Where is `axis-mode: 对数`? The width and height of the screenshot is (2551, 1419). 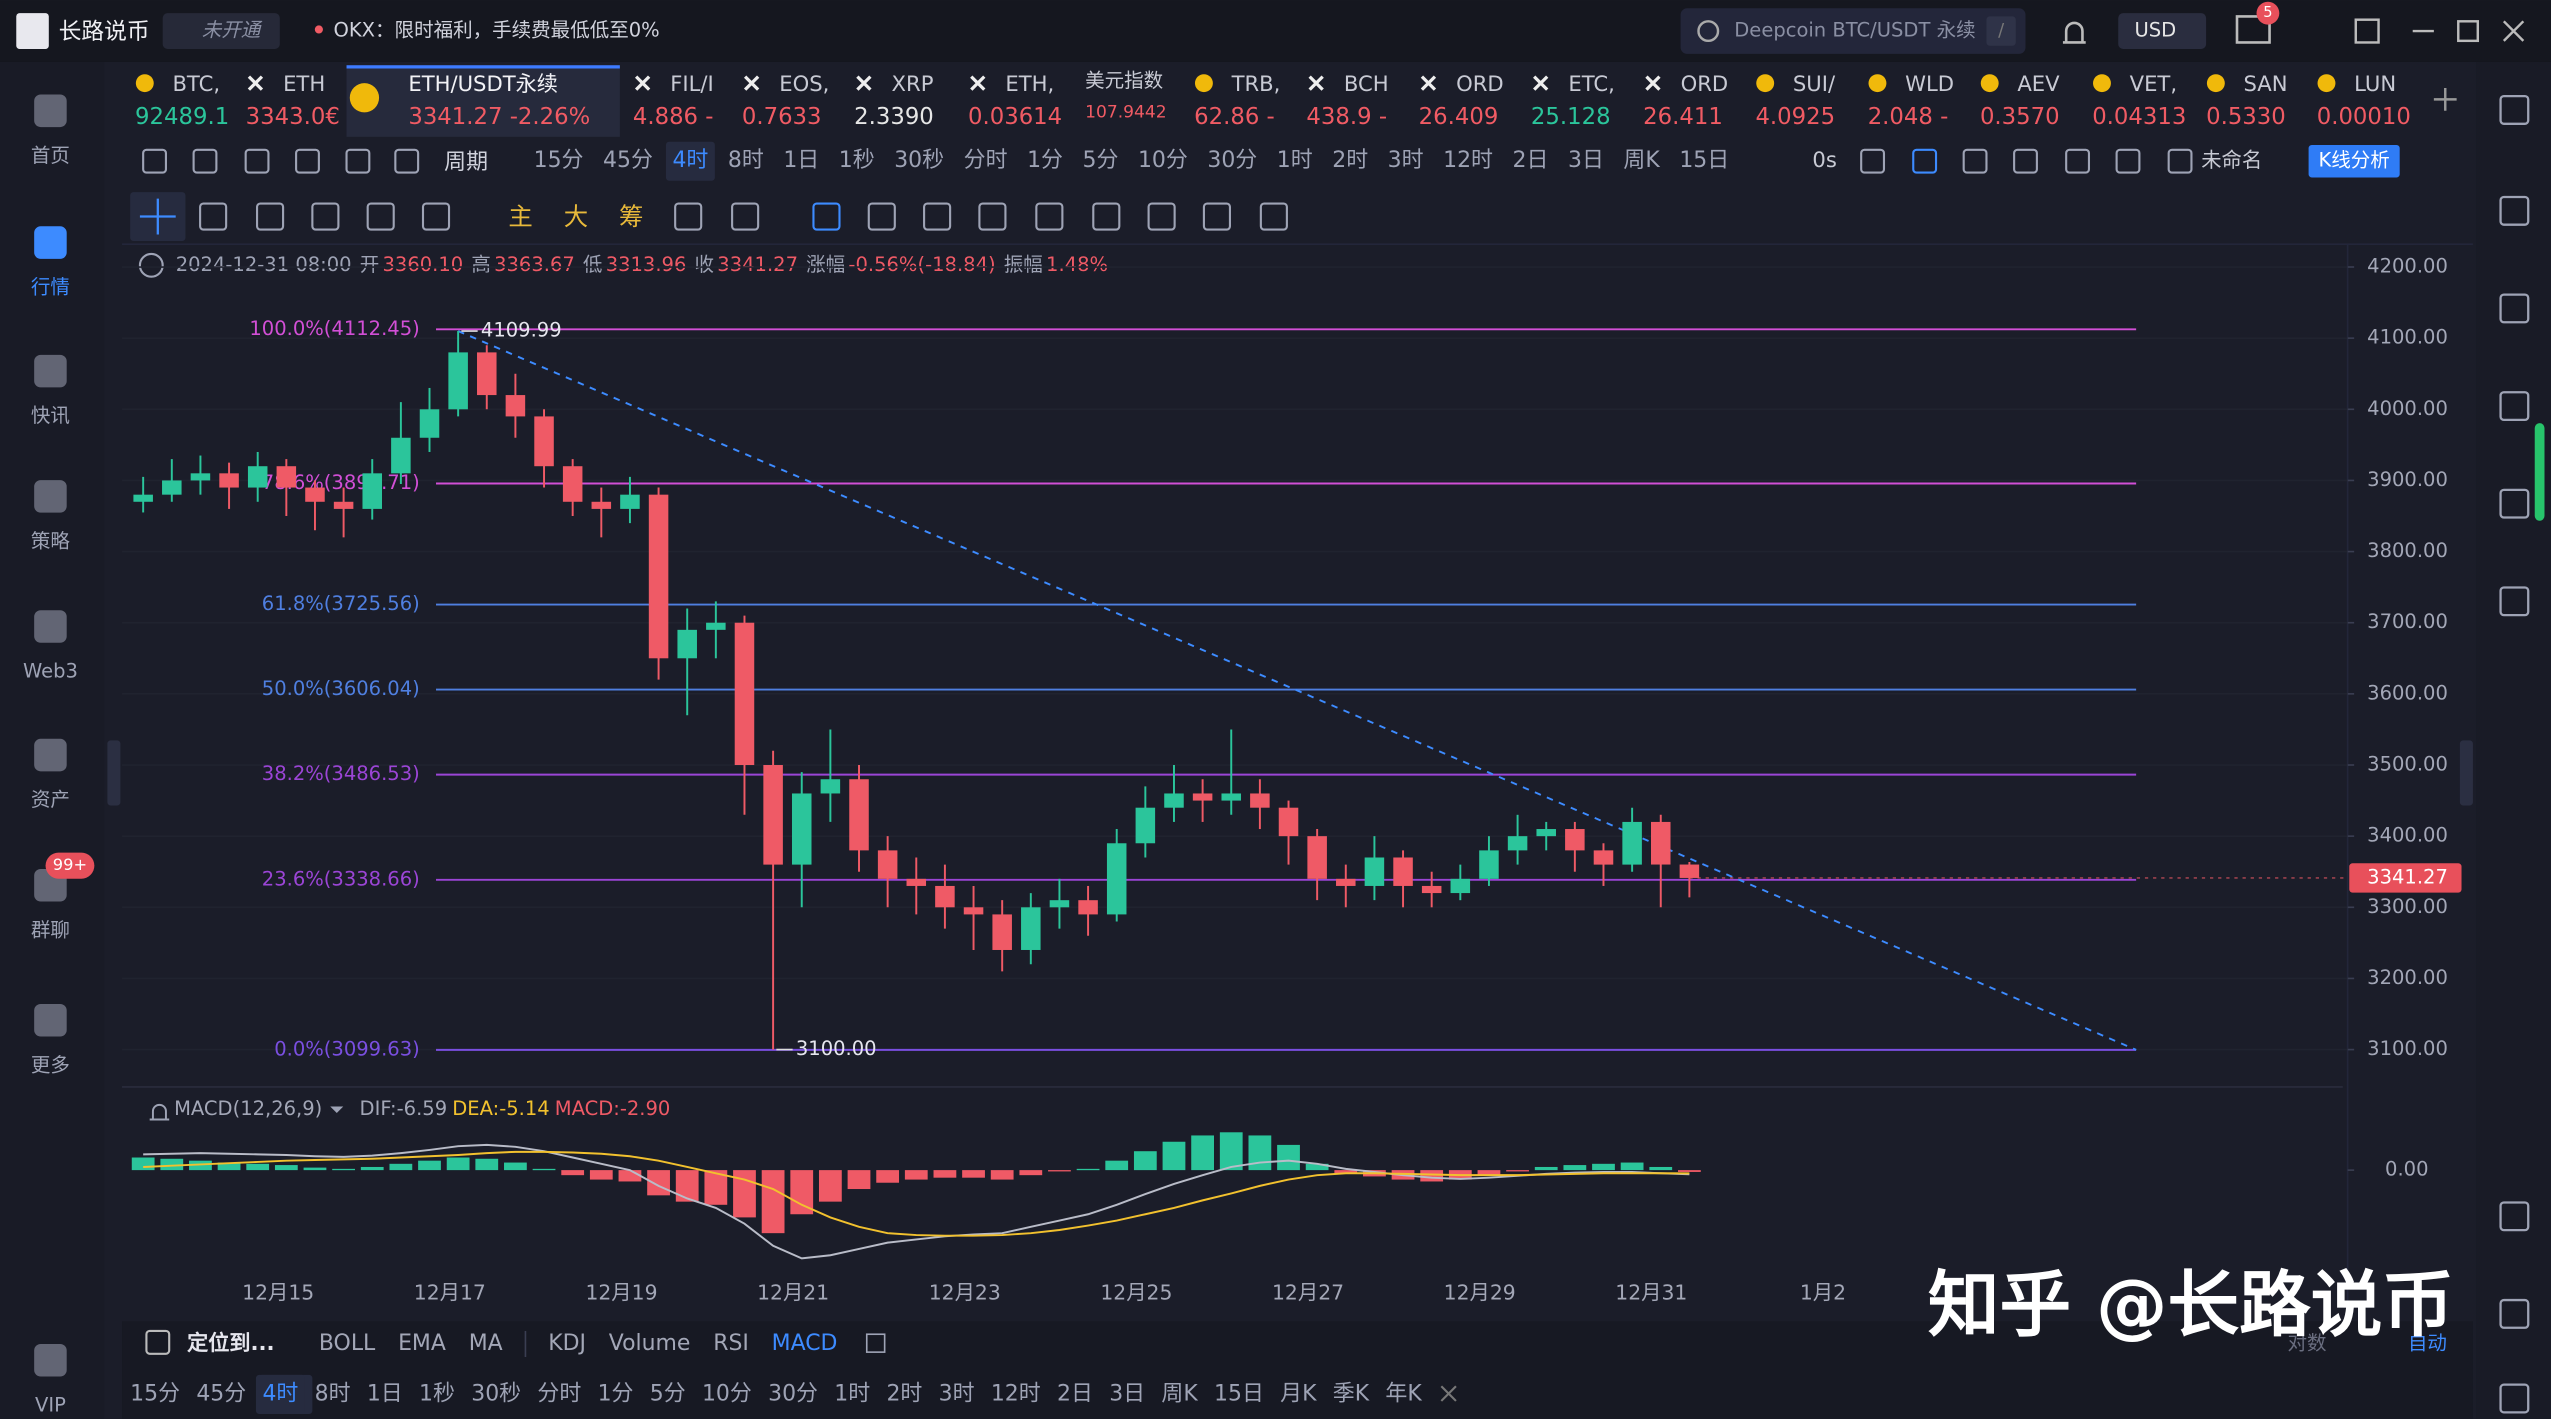 axis-mode: 对数 is located at coordinates (2306, 1342).